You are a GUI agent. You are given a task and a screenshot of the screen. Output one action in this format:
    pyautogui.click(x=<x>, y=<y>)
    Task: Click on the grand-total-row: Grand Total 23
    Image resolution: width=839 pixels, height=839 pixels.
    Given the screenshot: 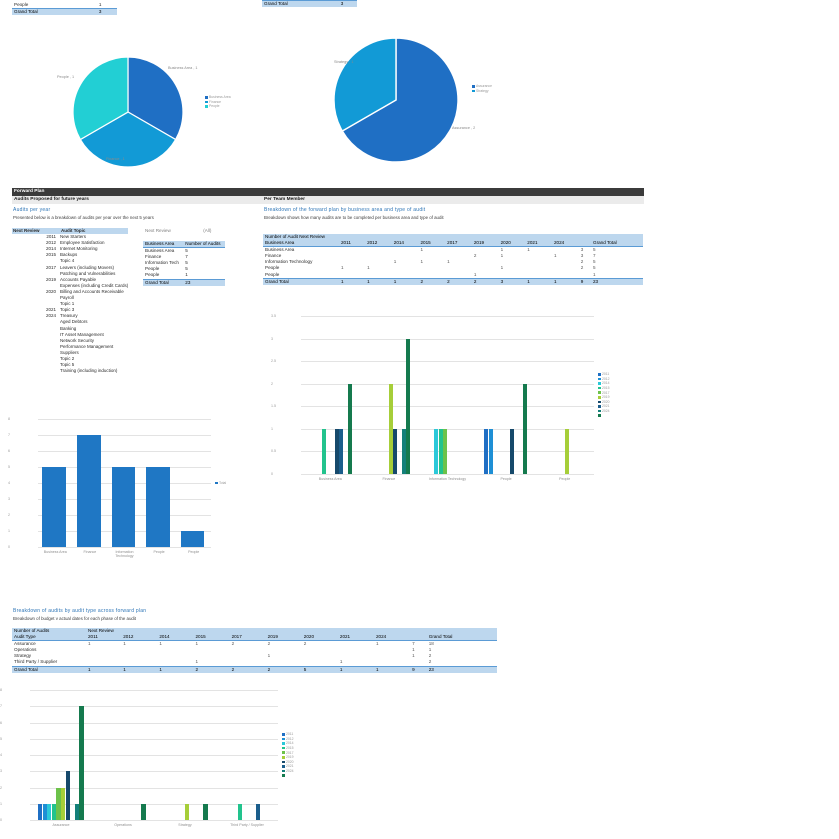 What is the action you would take?
    pyautogui.click(x=184, y=282)
    